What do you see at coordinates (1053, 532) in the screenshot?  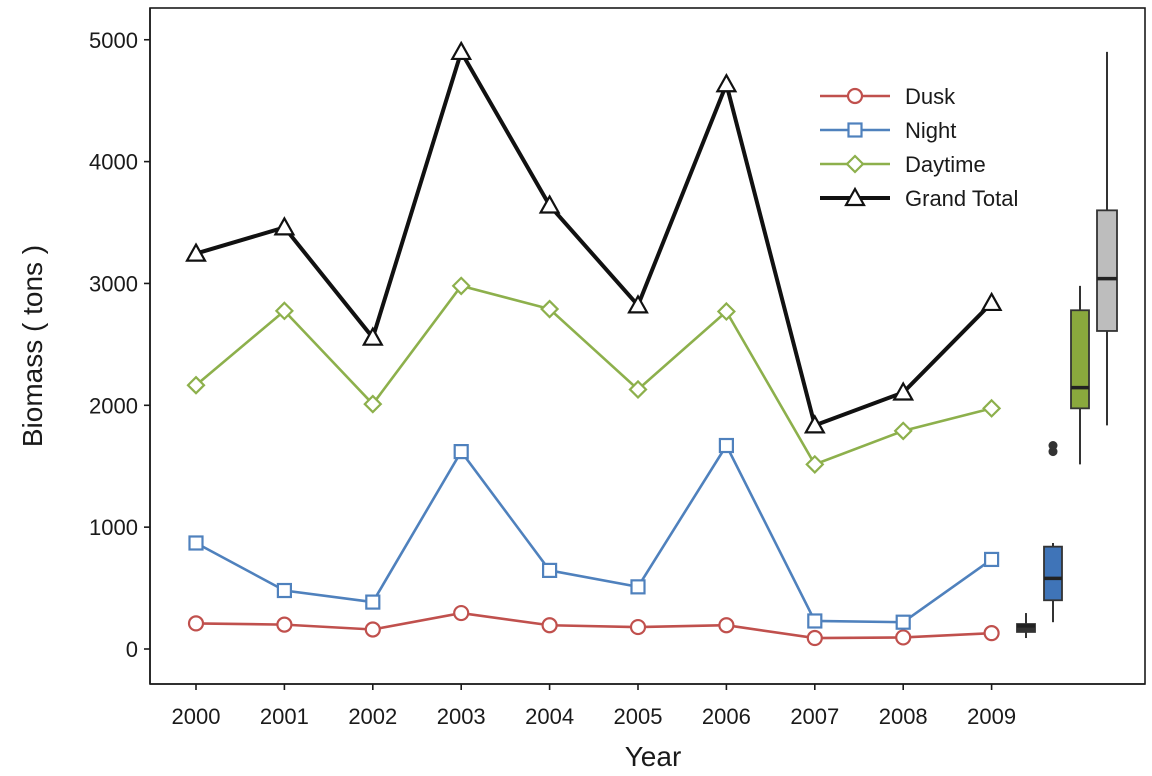 I see `boxplot-night` at bounding box center [1053, 532].